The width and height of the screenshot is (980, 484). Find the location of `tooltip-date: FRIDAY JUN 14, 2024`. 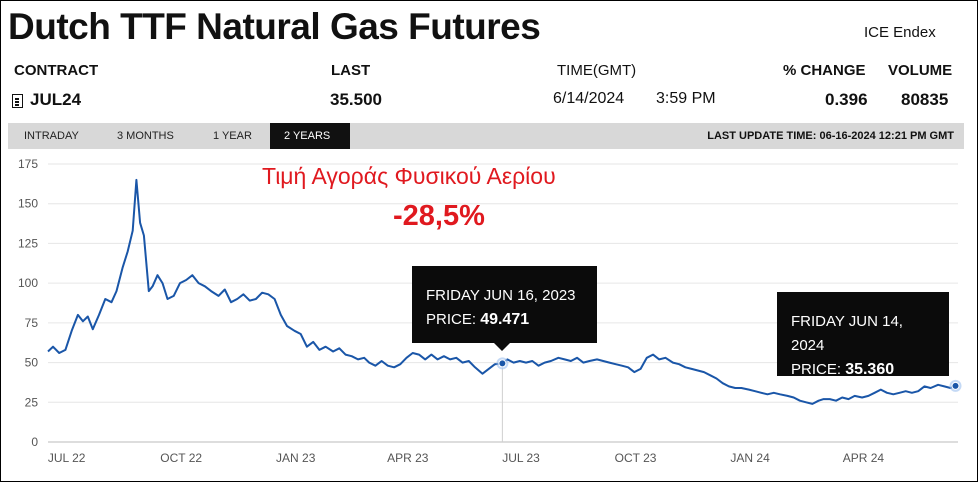

tooltip-date: FRIDAY JUN 14, 2024 is located at coordinates (847, 333).